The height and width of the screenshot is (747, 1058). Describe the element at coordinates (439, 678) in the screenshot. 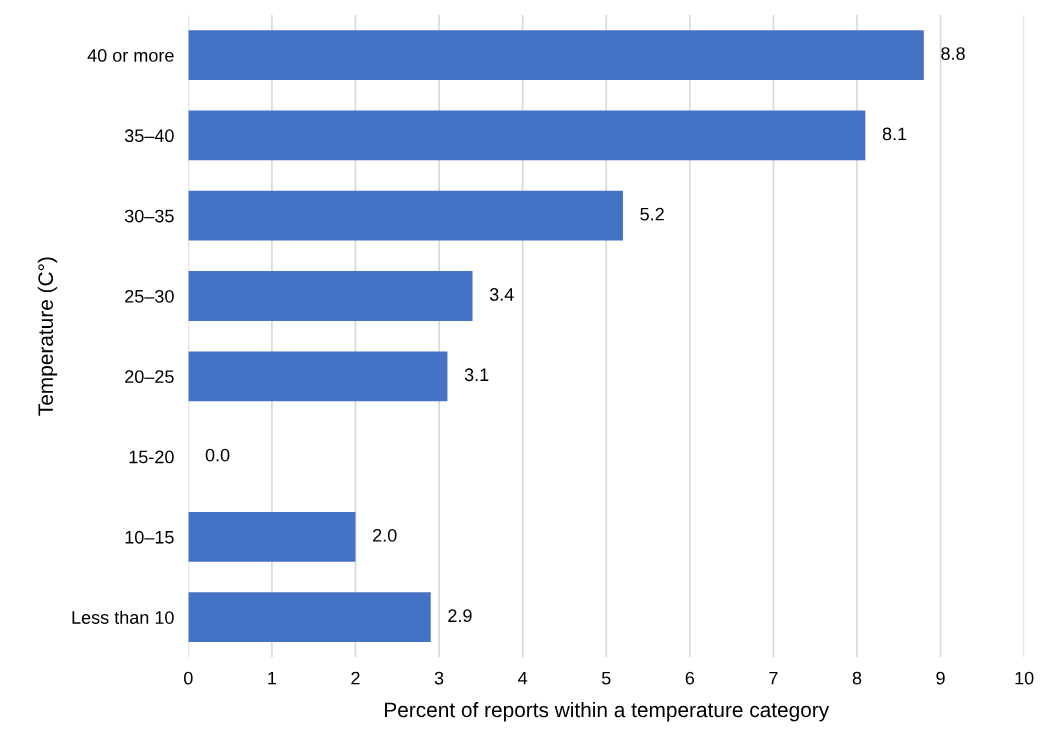

I see `x-tick-label: 3` at that location.